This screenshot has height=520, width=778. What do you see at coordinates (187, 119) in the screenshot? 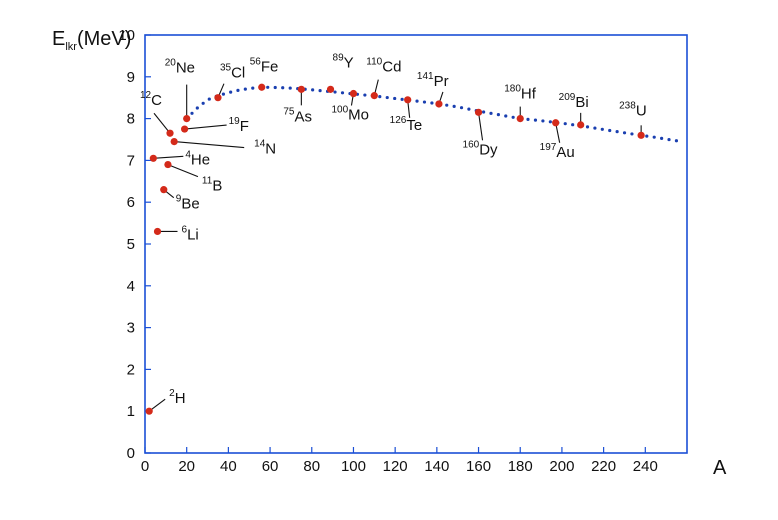
I see `data-point-ne` at bounding box center [187, 119].